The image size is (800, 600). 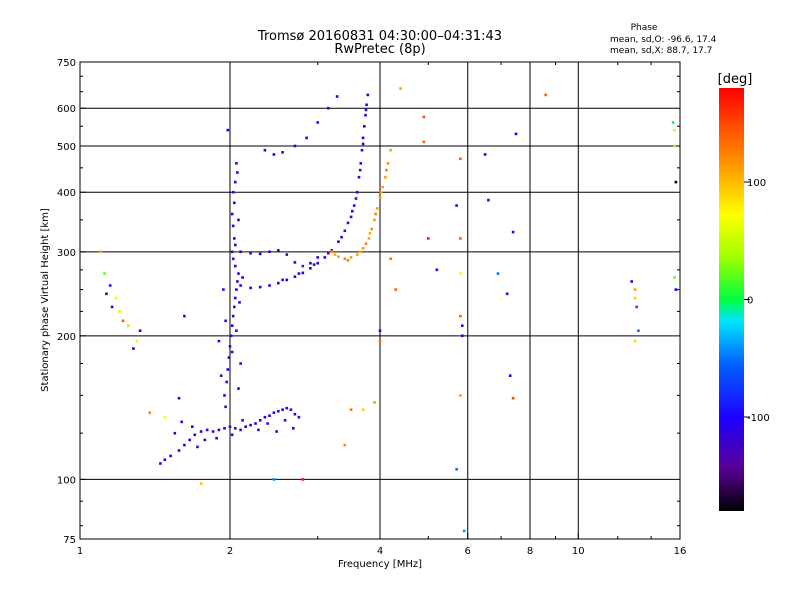 What do you see at coordinates (380, 551) in the screenshot?
I see `x-tick-label: 4` at bounding box center [380, 551].